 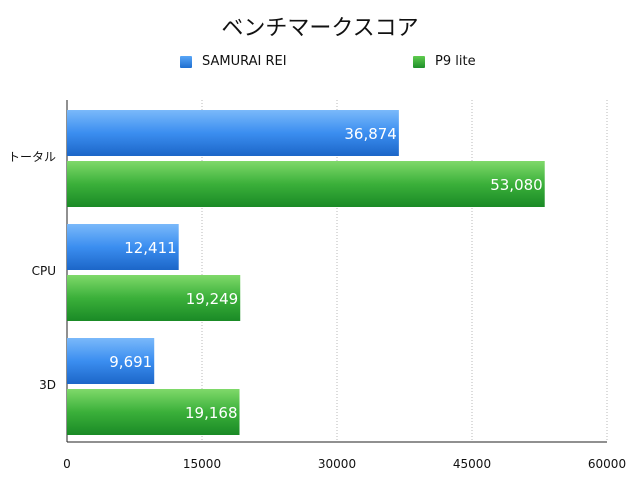 What do you see at coordinates (202, 464) in the screenshot?
I see `x-tick-label: 15000` at bounding box center [202, 464].